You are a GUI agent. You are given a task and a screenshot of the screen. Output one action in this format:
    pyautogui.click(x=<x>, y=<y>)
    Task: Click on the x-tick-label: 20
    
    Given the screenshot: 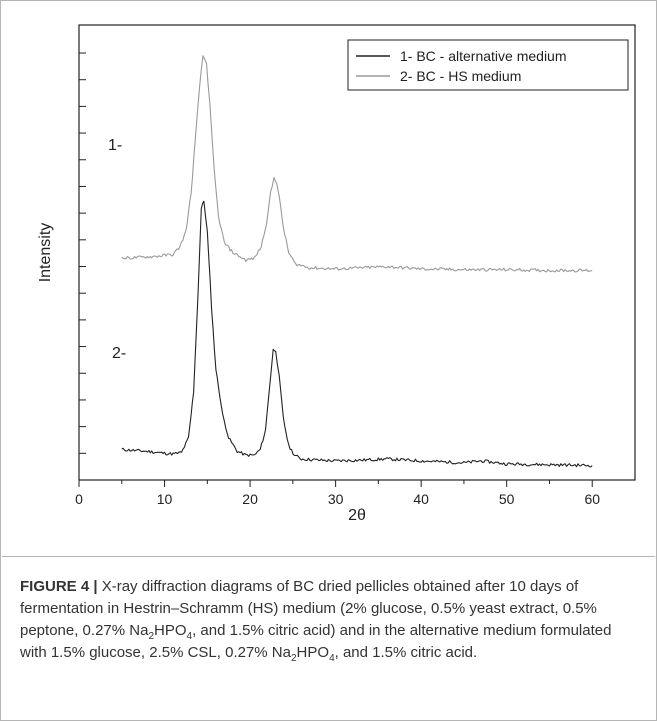 What is the action you would take?
    pyautogui.click(x=250, y=499)
    